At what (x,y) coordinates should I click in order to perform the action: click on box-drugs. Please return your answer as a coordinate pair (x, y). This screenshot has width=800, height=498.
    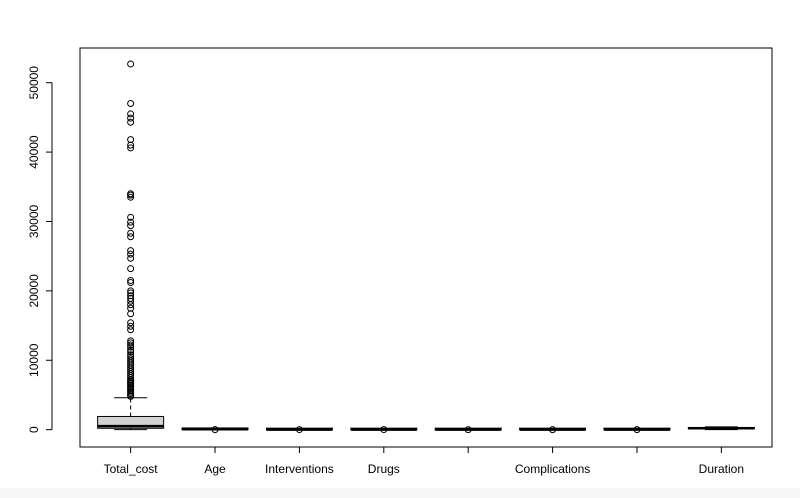
    Looking at the image, I should click on (384, 430).